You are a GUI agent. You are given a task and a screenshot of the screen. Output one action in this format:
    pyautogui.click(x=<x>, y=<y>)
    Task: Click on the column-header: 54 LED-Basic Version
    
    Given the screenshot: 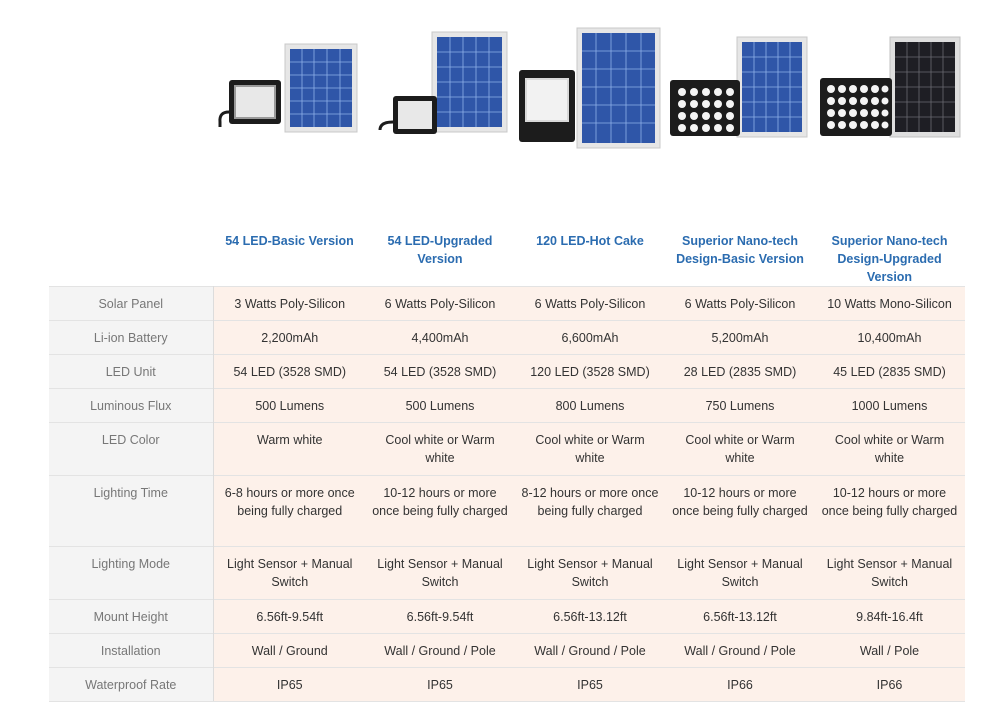 What is the action you would take?
    pyautogui.click(x=289, y=254)
    